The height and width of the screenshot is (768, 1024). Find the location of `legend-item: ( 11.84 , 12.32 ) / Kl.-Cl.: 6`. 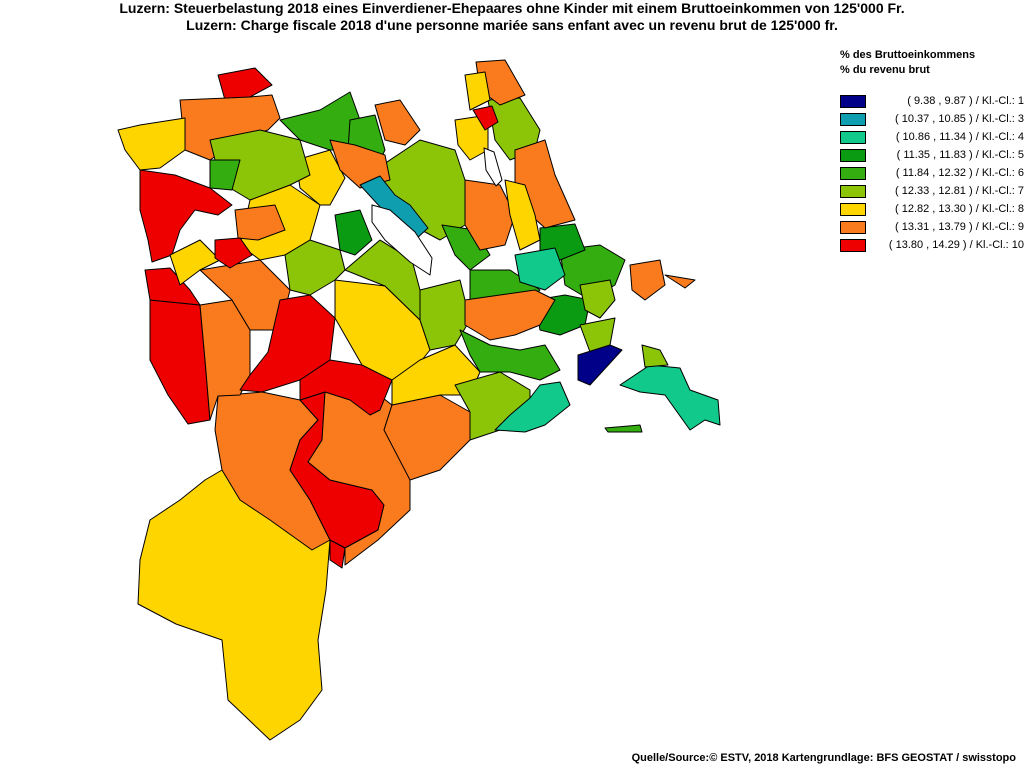

legend-item: ( 11.84 , 12.32 ) / Kl.-Cl.: 6 is located at coordinates (932, 173).